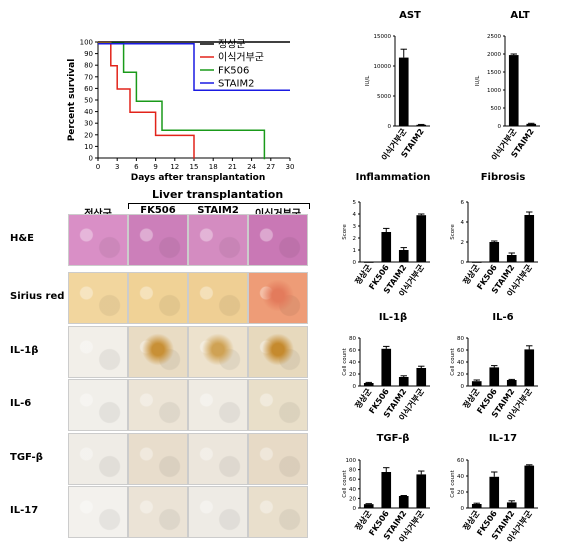 This screenshot has height=556, width=567. I want to click on bar-y-tick-label: 1, so click(355, 251).